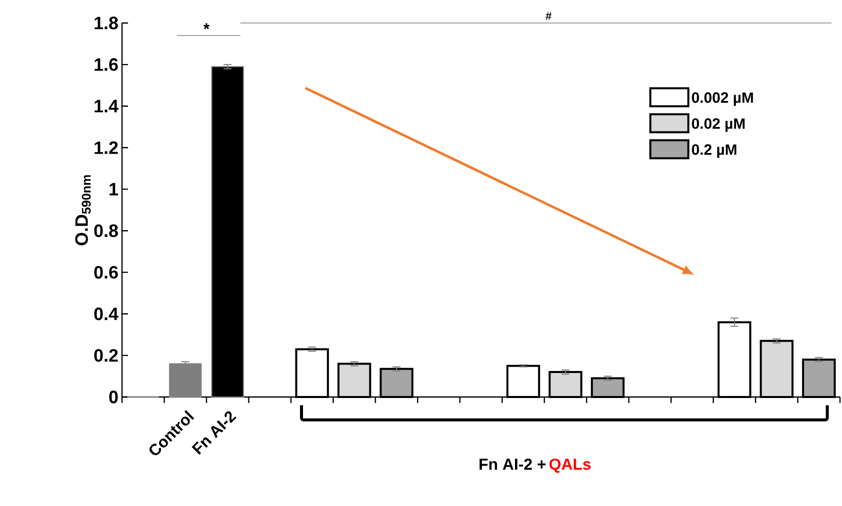 The image size is (842, 506). I want to click on y-tick-label: 0.2, so click(106, 355).